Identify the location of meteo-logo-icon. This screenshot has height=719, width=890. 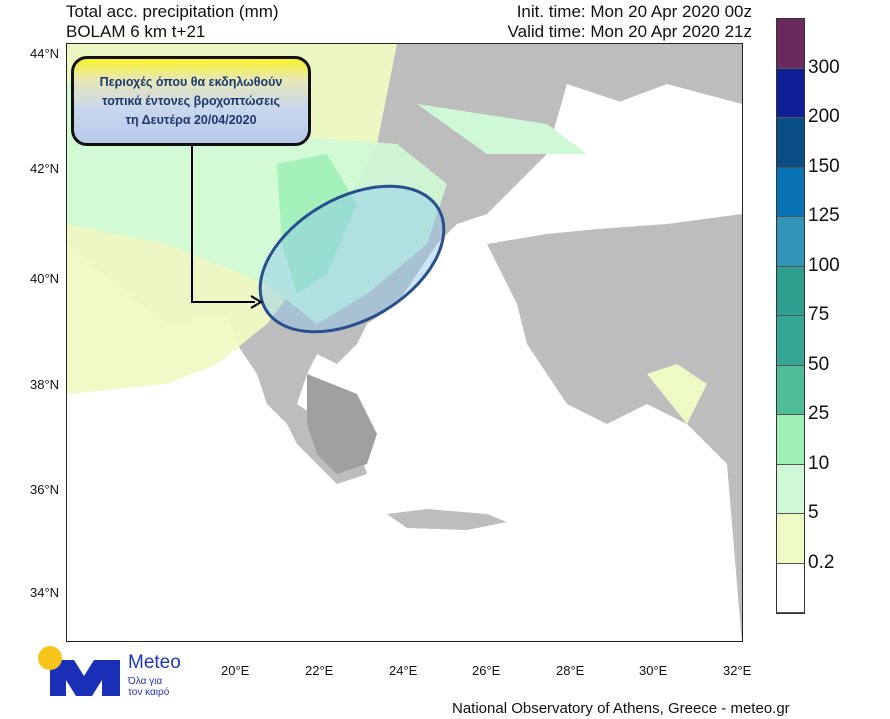
(79, 671).